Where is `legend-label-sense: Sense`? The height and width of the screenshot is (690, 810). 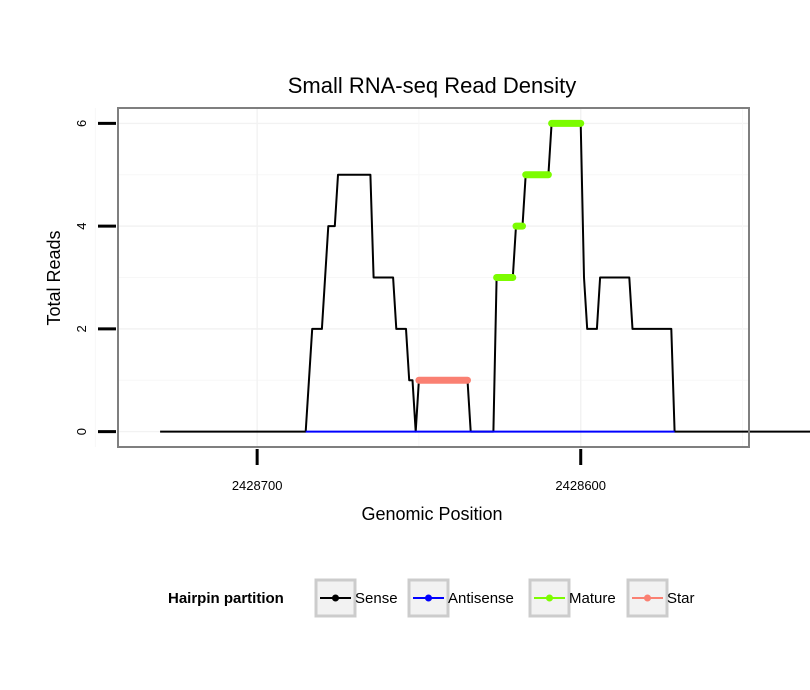 legend-label-sense: Sense is located at coordinates (376, 598).